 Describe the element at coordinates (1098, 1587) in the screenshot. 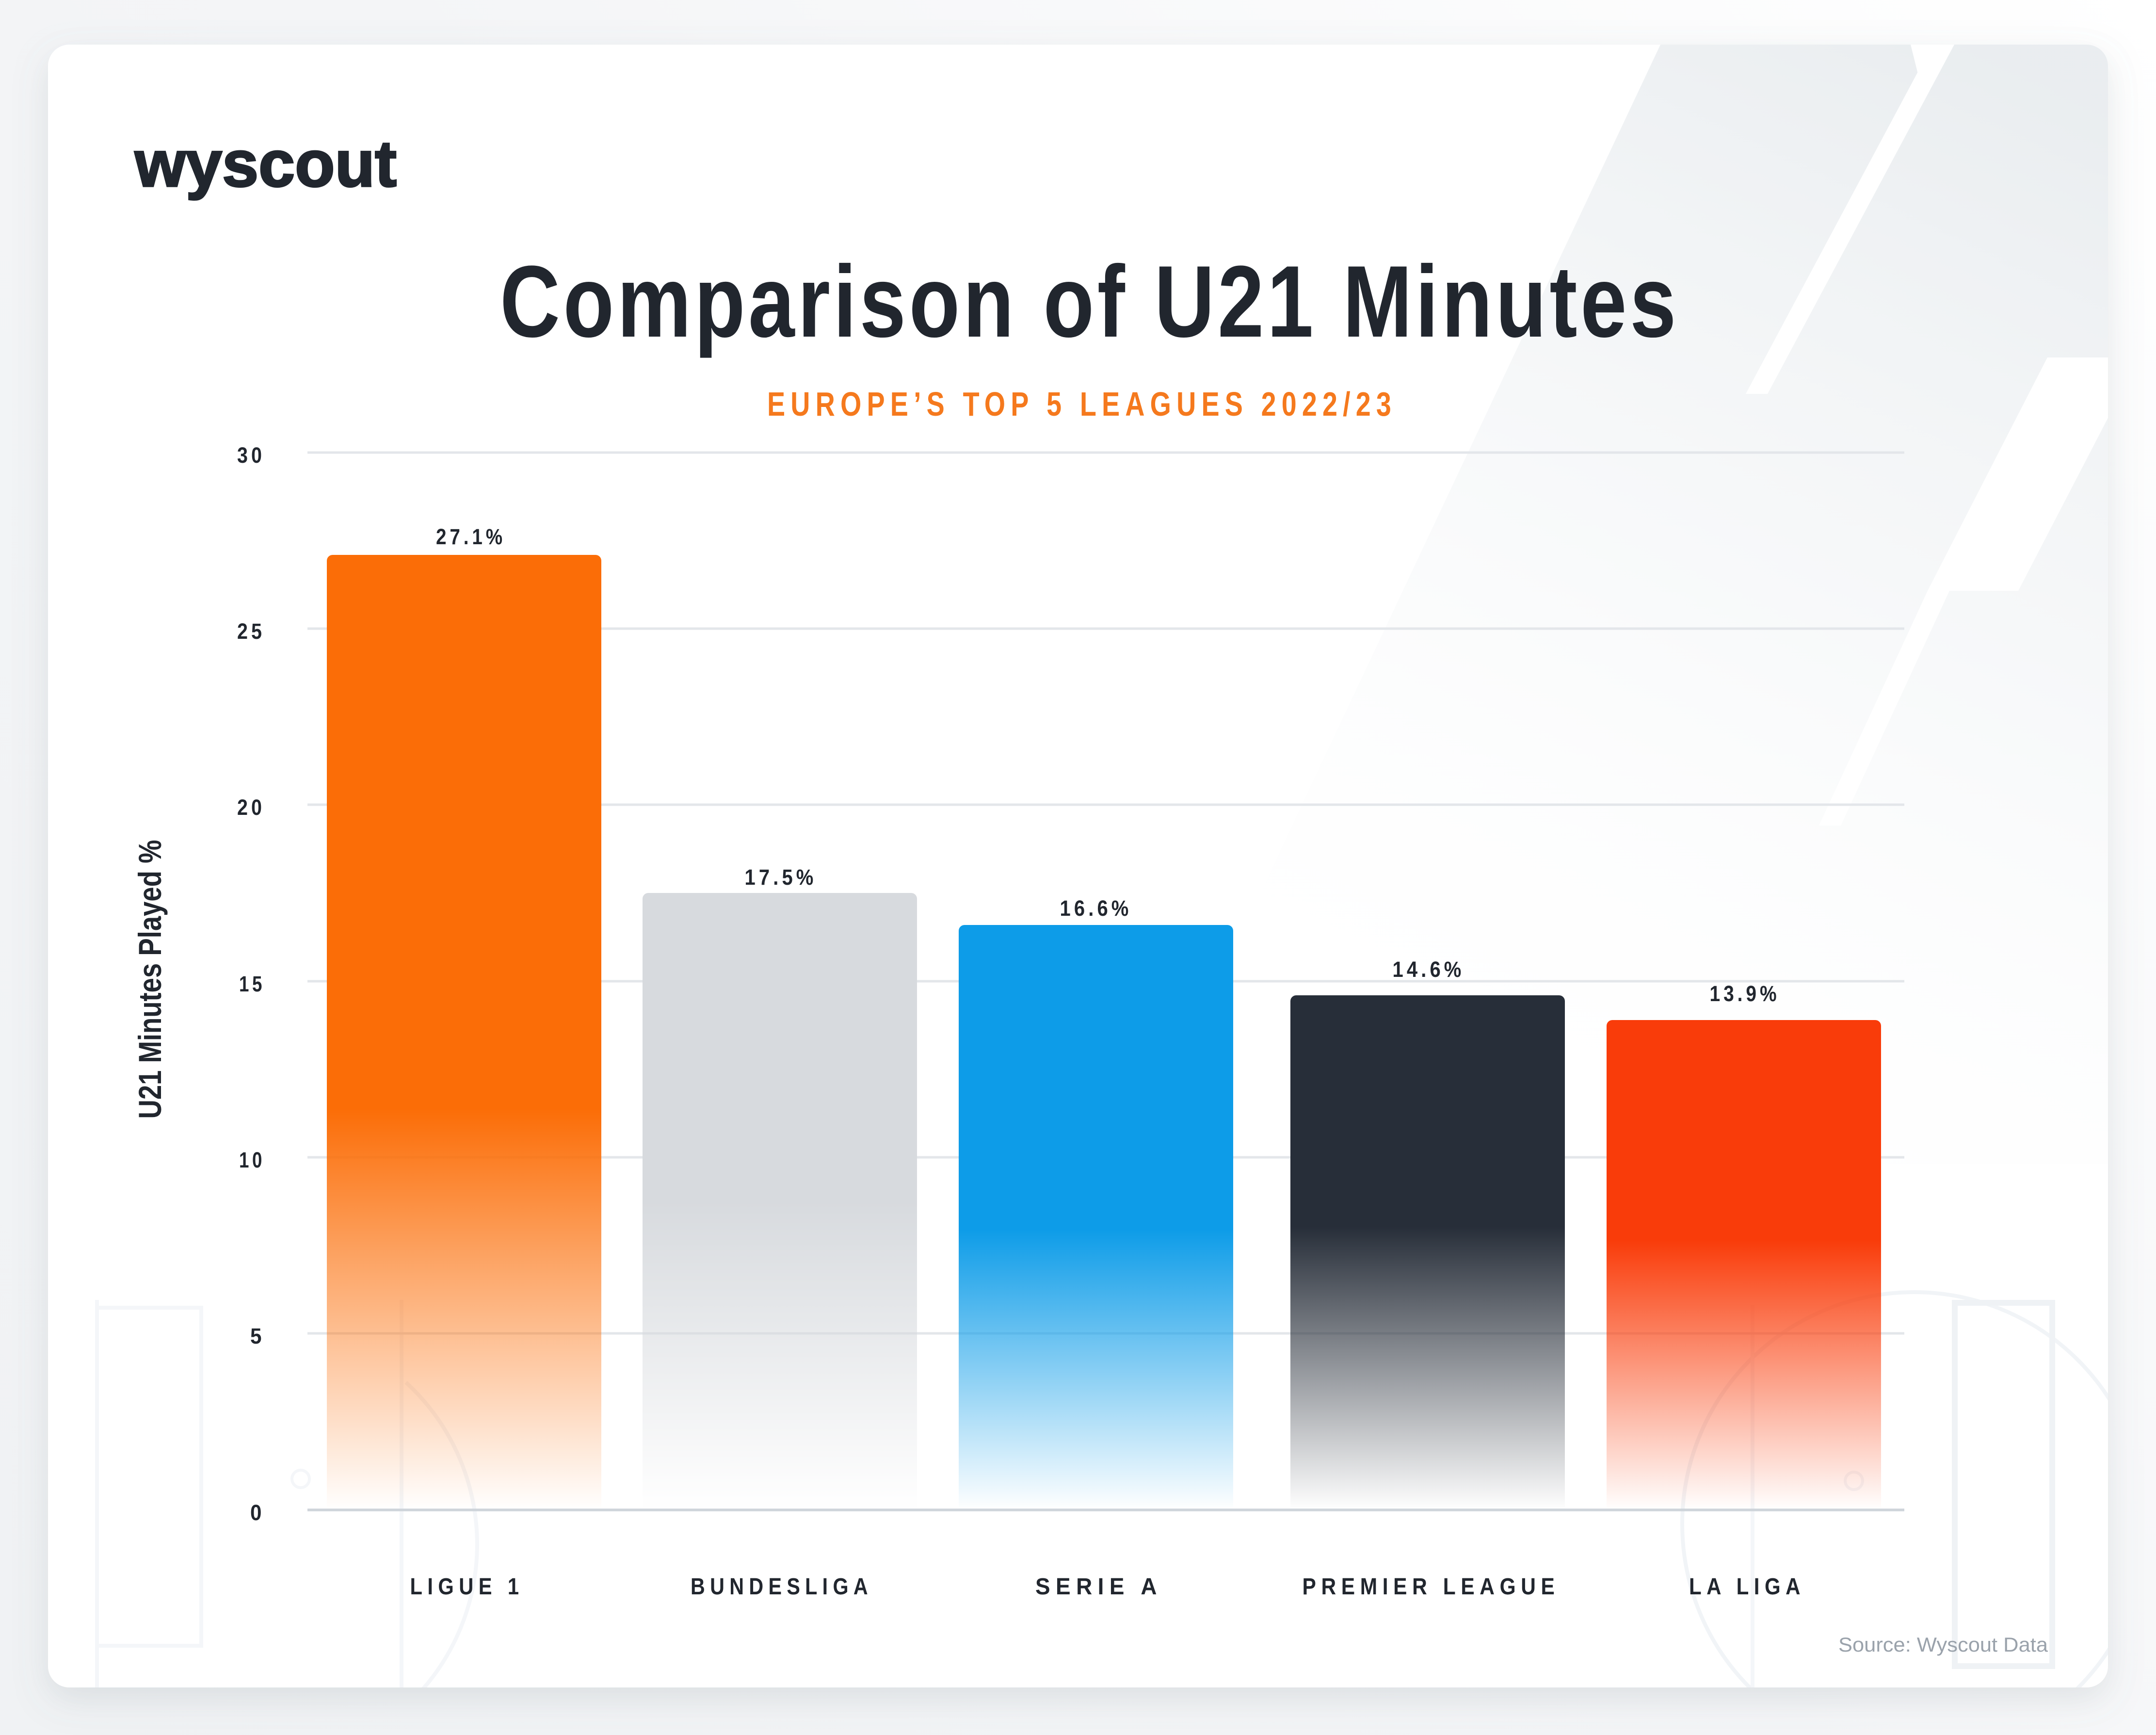

I see `svg-text: SERIE A` at that location.